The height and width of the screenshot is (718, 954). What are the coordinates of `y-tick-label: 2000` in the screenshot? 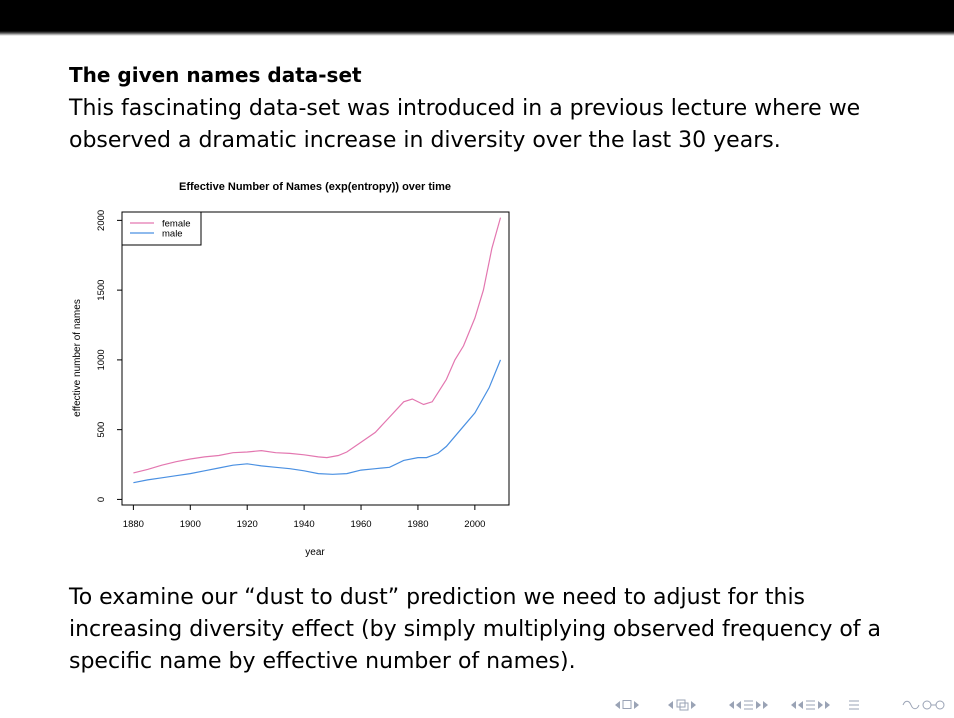 It's located at (101, 220).